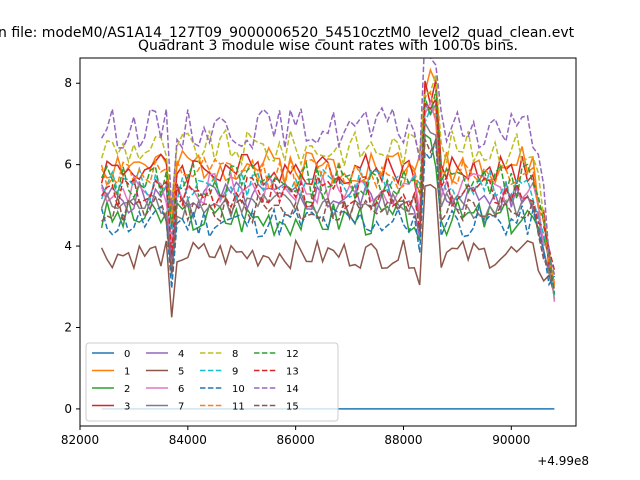 Image resolution: width=640 pixels, height=480 pixels. Describe the element at coordinates (181, 354) in the screenshot. I see `legend-label-4: 4` at that location.